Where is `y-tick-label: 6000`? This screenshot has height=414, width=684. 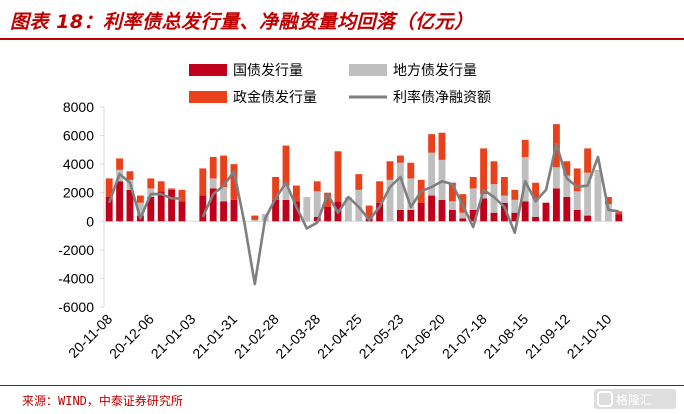
y-tick-label: 6000 is located at coordinates (78, 136).